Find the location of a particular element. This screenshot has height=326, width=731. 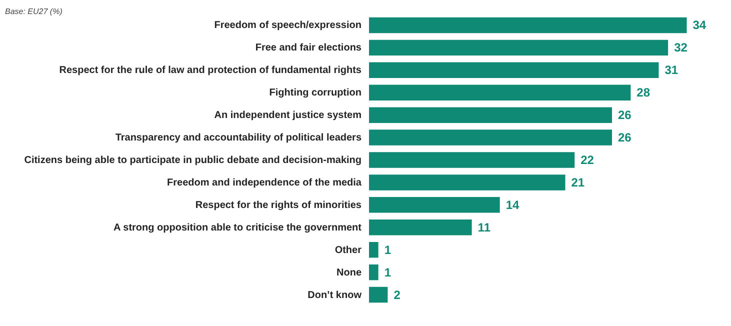

y-tick-label: Transparency and accountability of political leaders is located at coordinates (238, 138).